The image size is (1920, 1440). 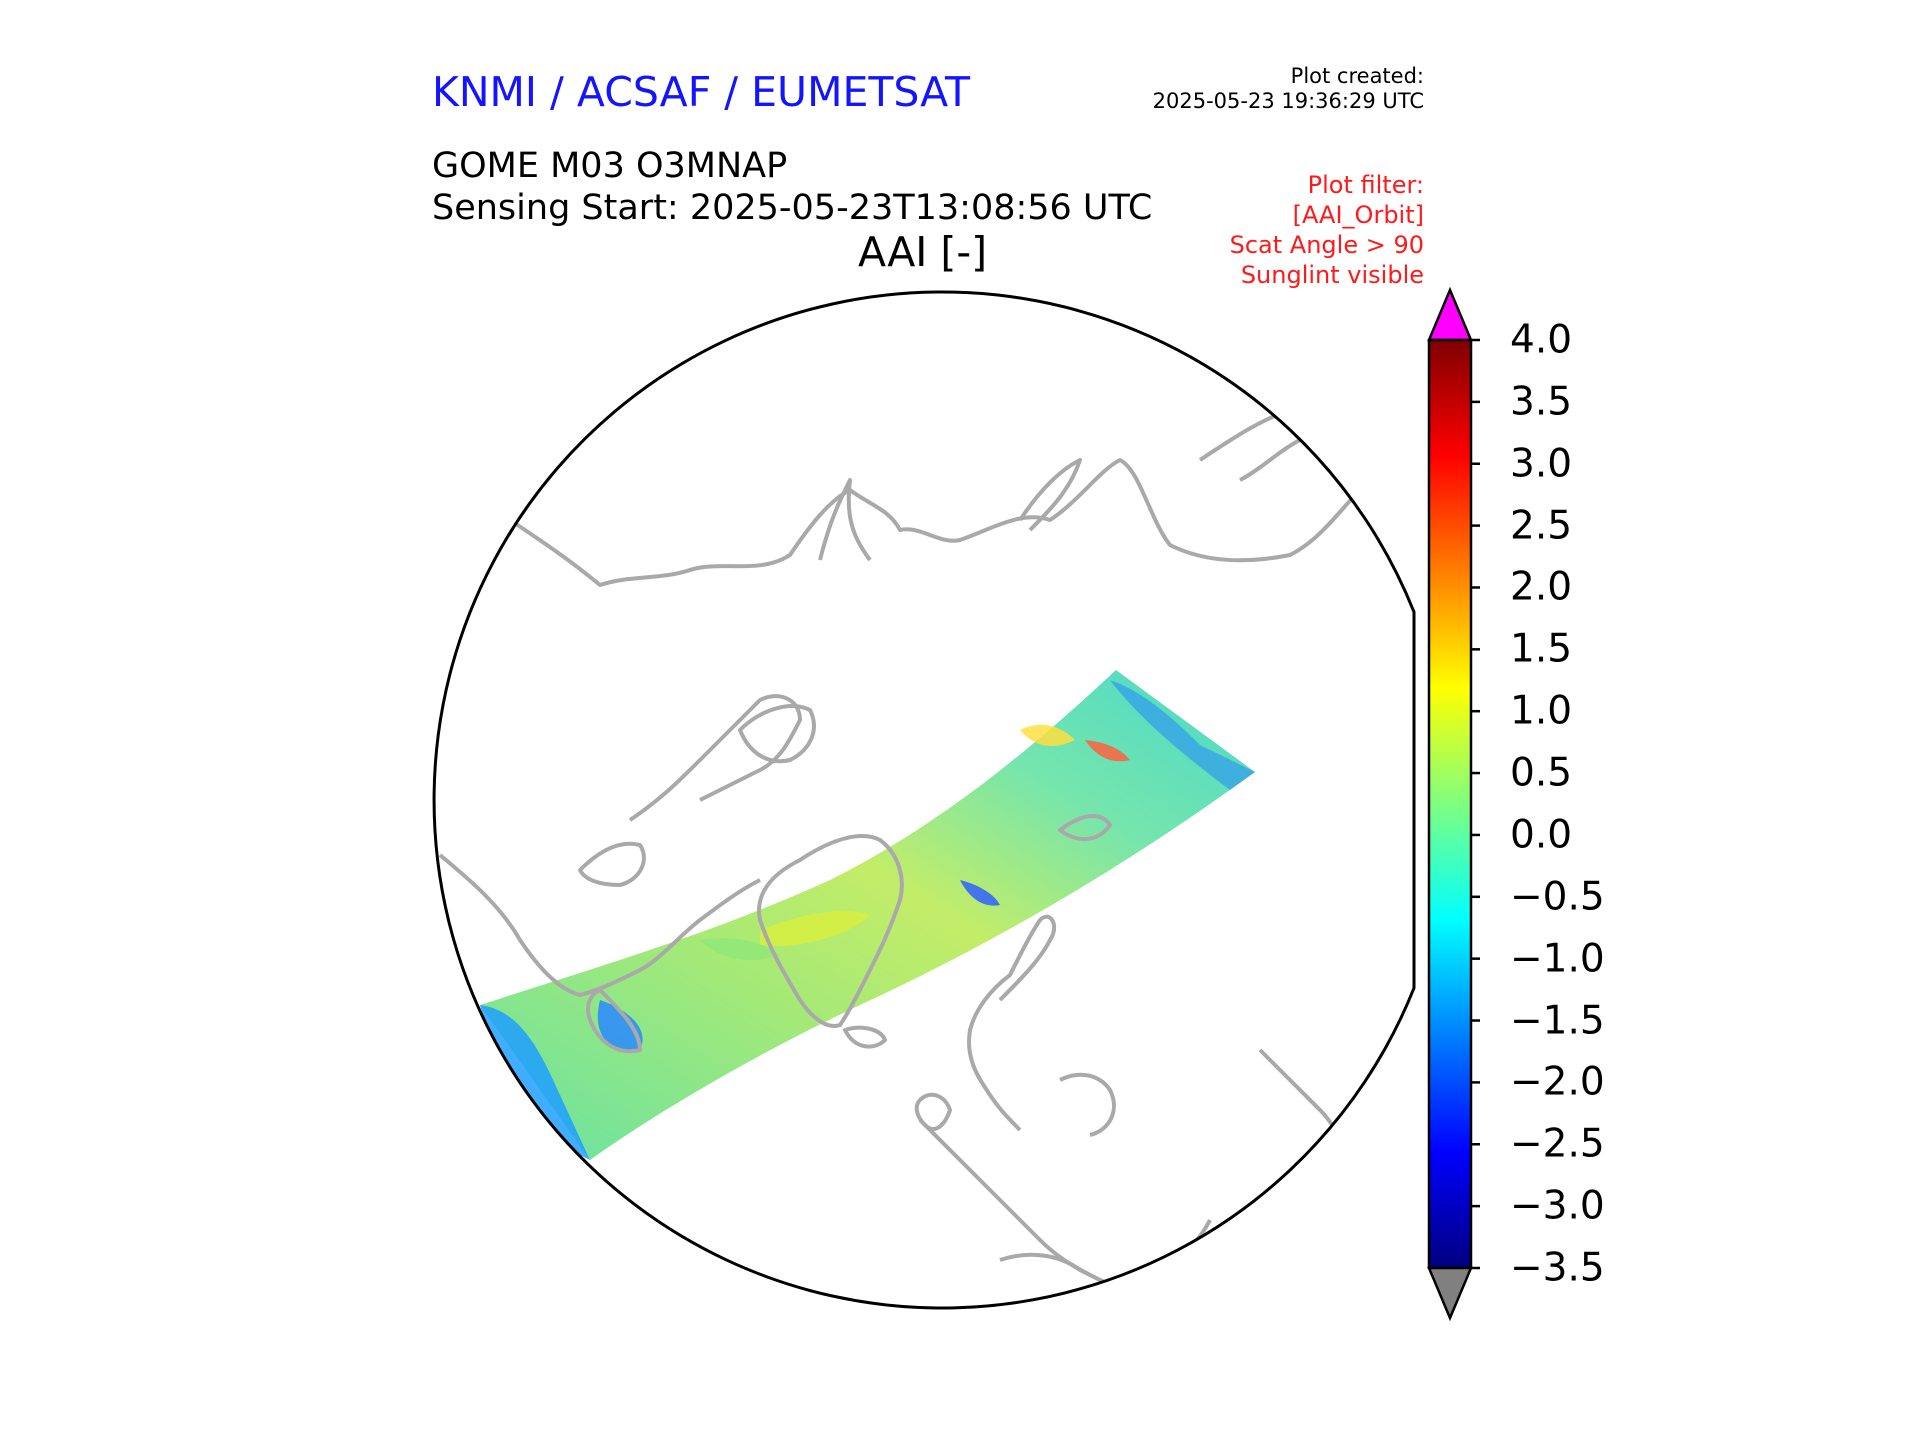 What do you see at coordinates (1541, 464) in the screenshot?
I see `colorbar-tick-label: 3.0` at bounding box center [1541, 464].